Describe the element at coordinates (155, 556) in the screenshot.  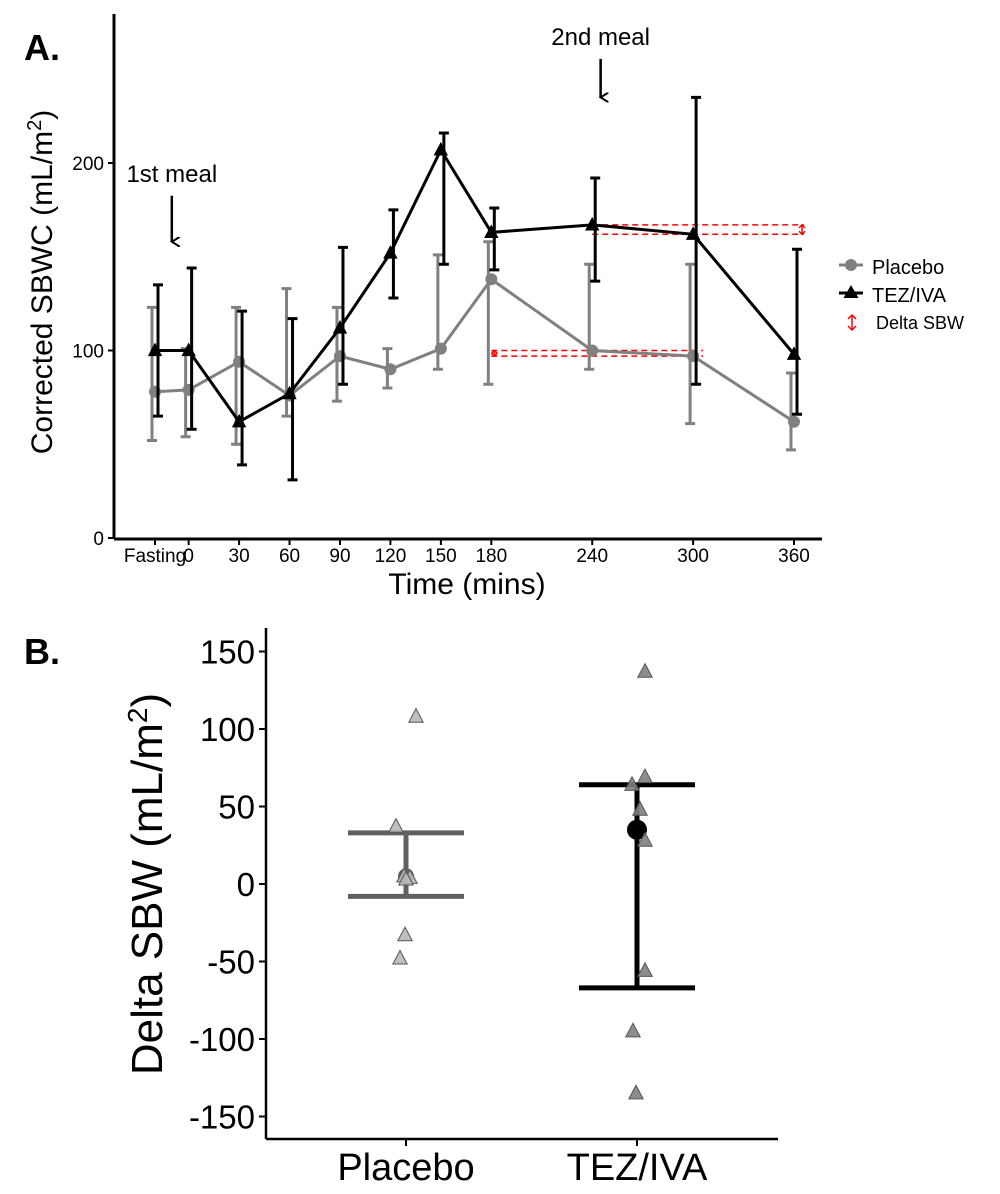
I see `panel-a-x-tick-label: Fasting` at that location.